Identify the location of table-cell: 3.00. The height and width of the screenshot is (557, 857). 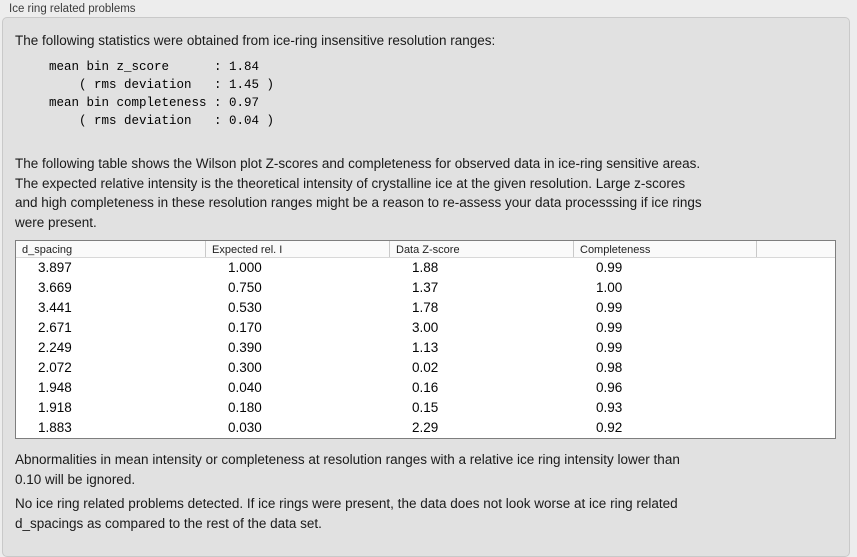
(425, 327).